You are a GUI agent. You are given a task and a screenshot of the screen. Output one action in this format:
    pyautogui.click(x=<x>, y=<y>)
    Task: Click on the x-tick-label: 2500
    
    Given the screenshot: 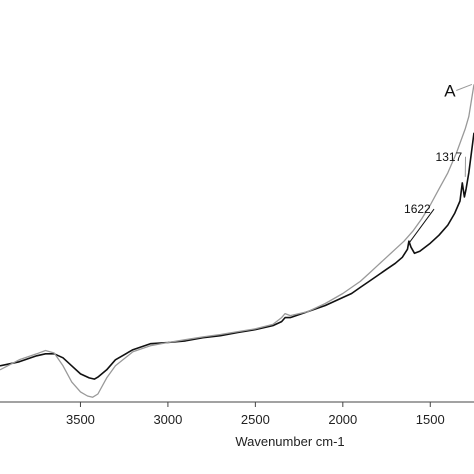 What is the action you would take?
    pyautogui.click(x=255, y=419)
    